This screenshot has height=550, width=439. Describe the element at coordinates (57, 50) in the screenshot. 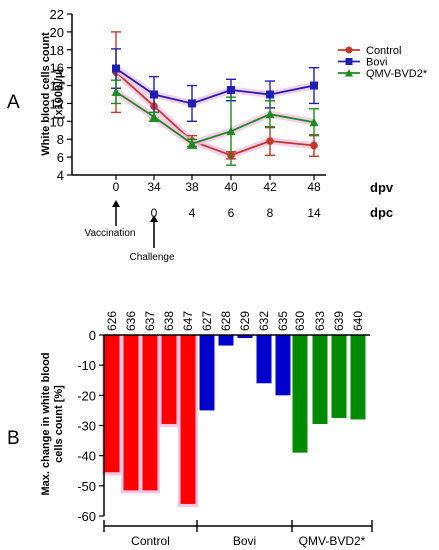

I see `y-tick-label-a: 18` at that location.